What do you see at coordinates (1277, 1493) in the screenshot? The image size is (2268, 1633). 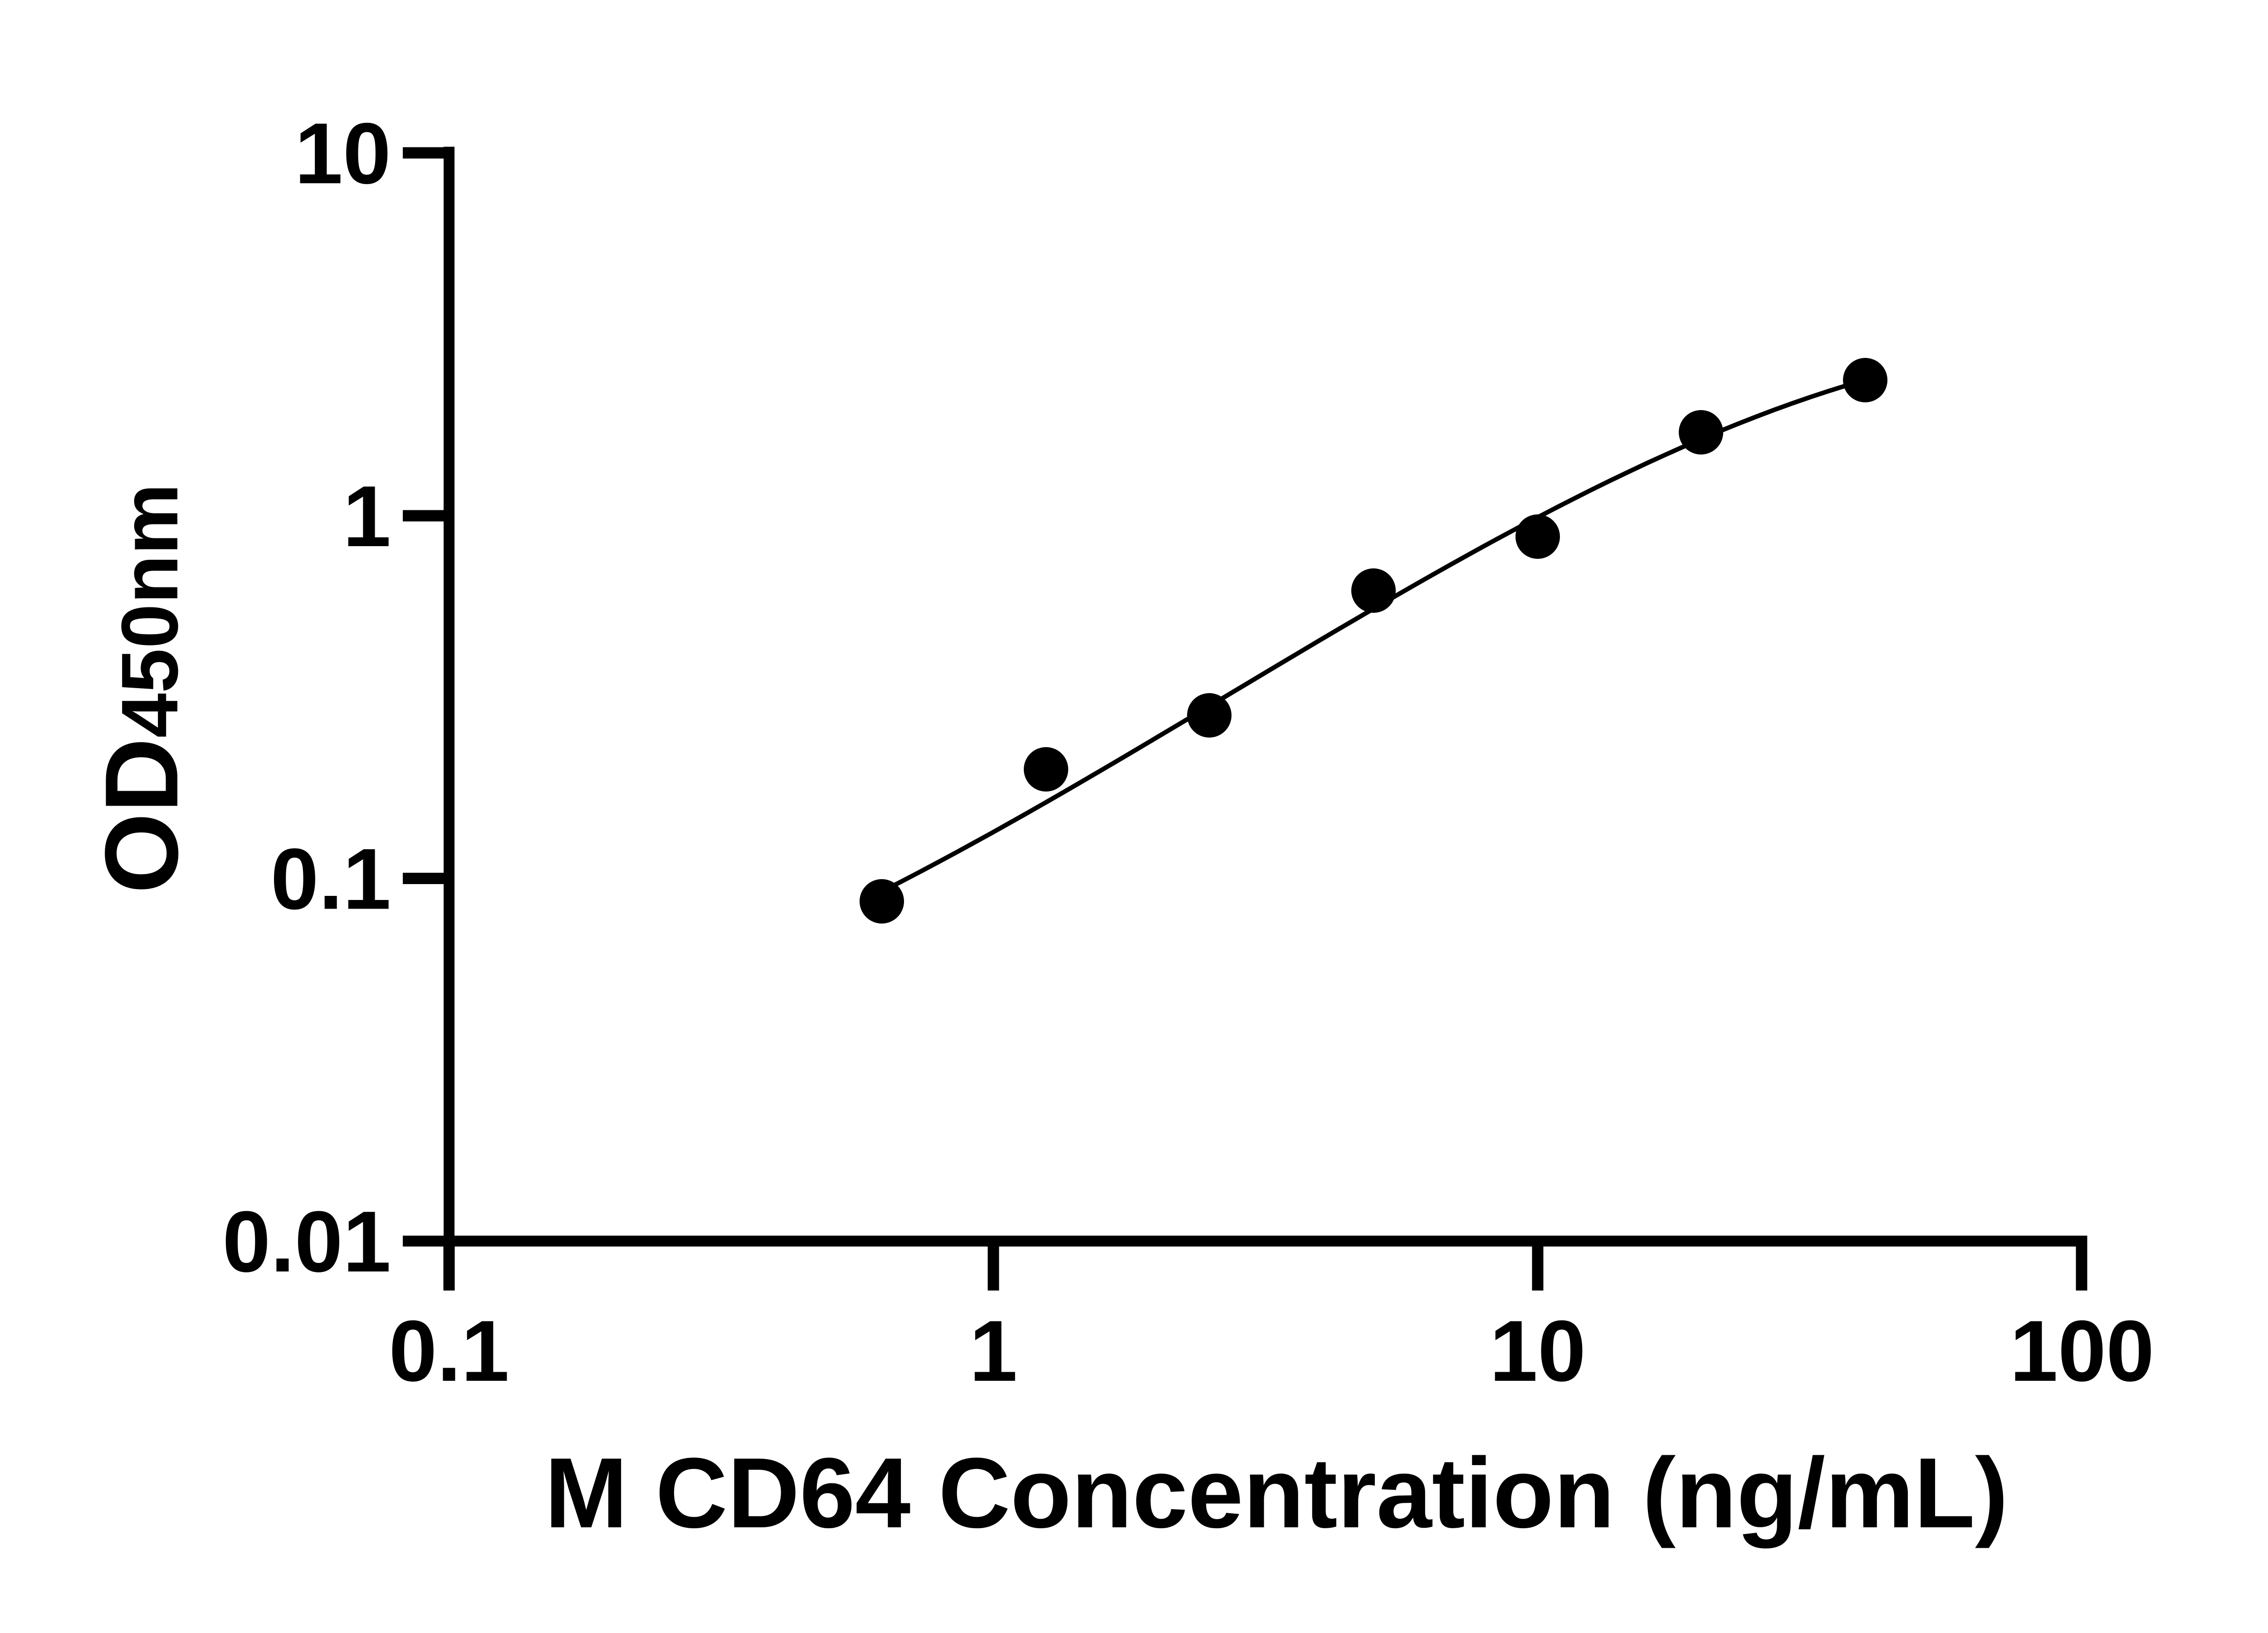 I see `svg-text: M CD64 Concentration (ng/mL)` at bounding box center [1277, 1493].